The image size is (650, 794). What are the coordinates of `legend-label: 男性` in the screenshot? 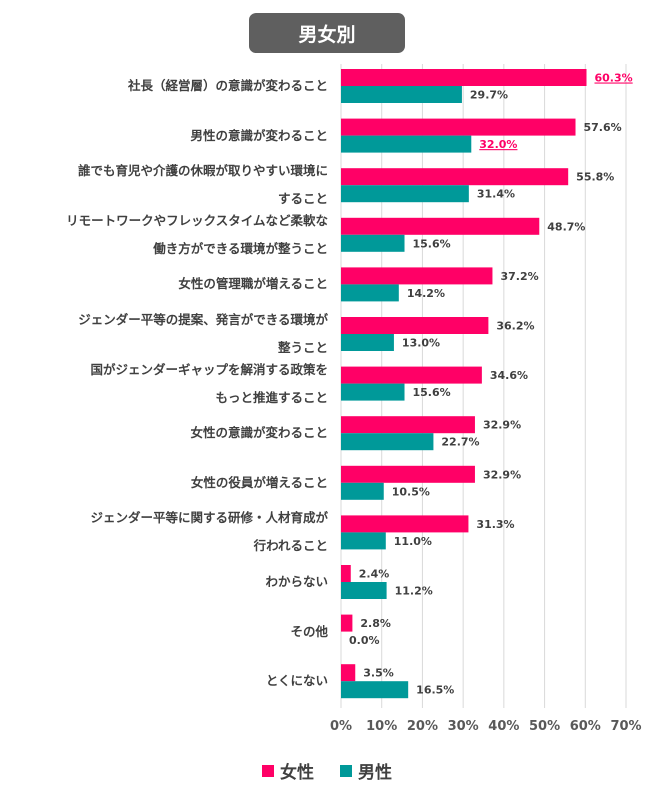 It's located at (375, 773).